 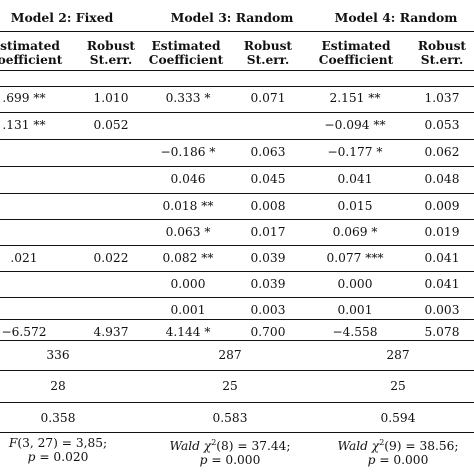 I want to click on subheader-rule, so click(x=237, y=70).